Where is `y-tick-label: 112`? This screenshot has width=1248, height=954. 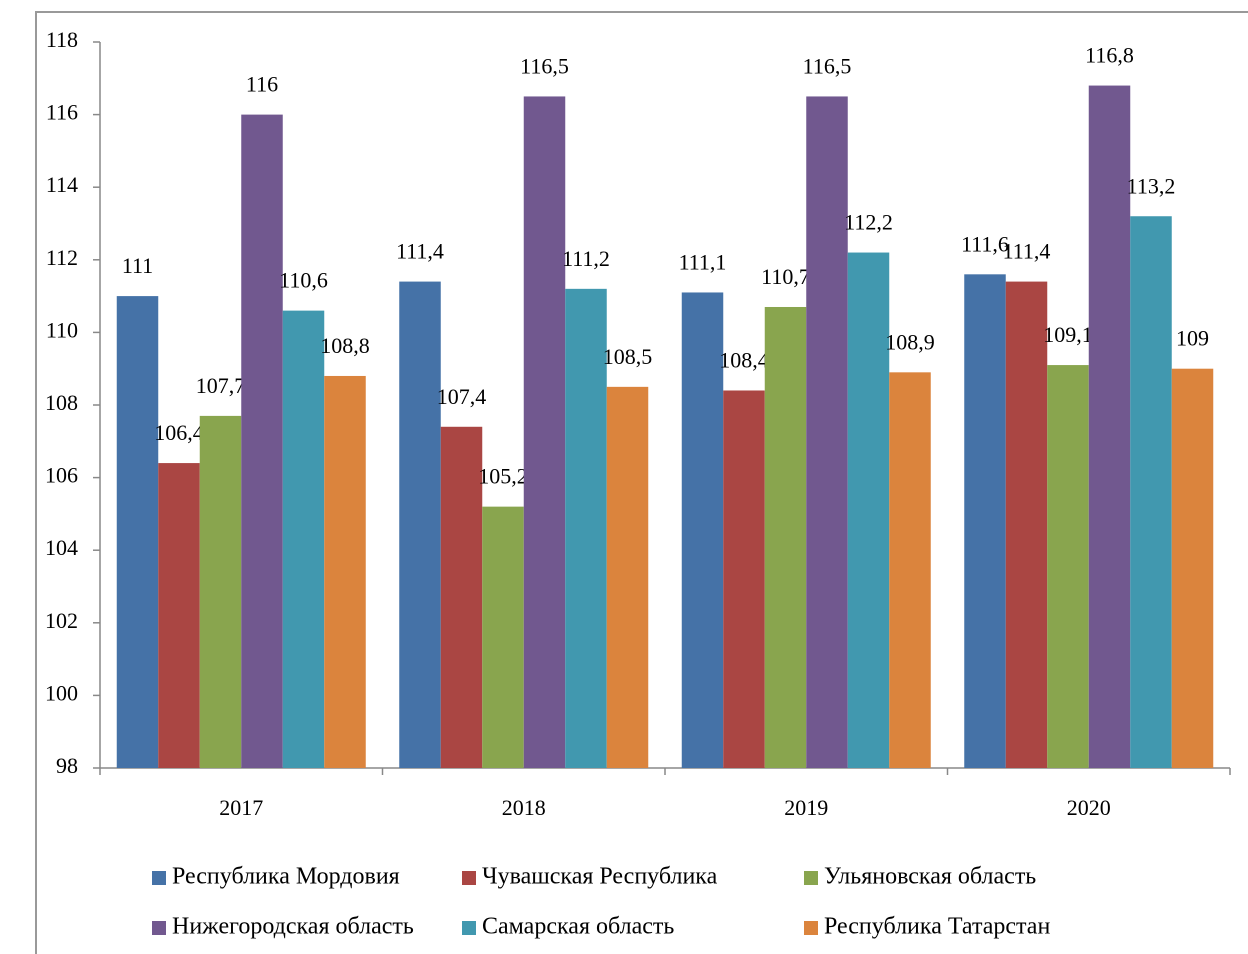 y-tick-label: 112 is located at coordinates (62, 257).